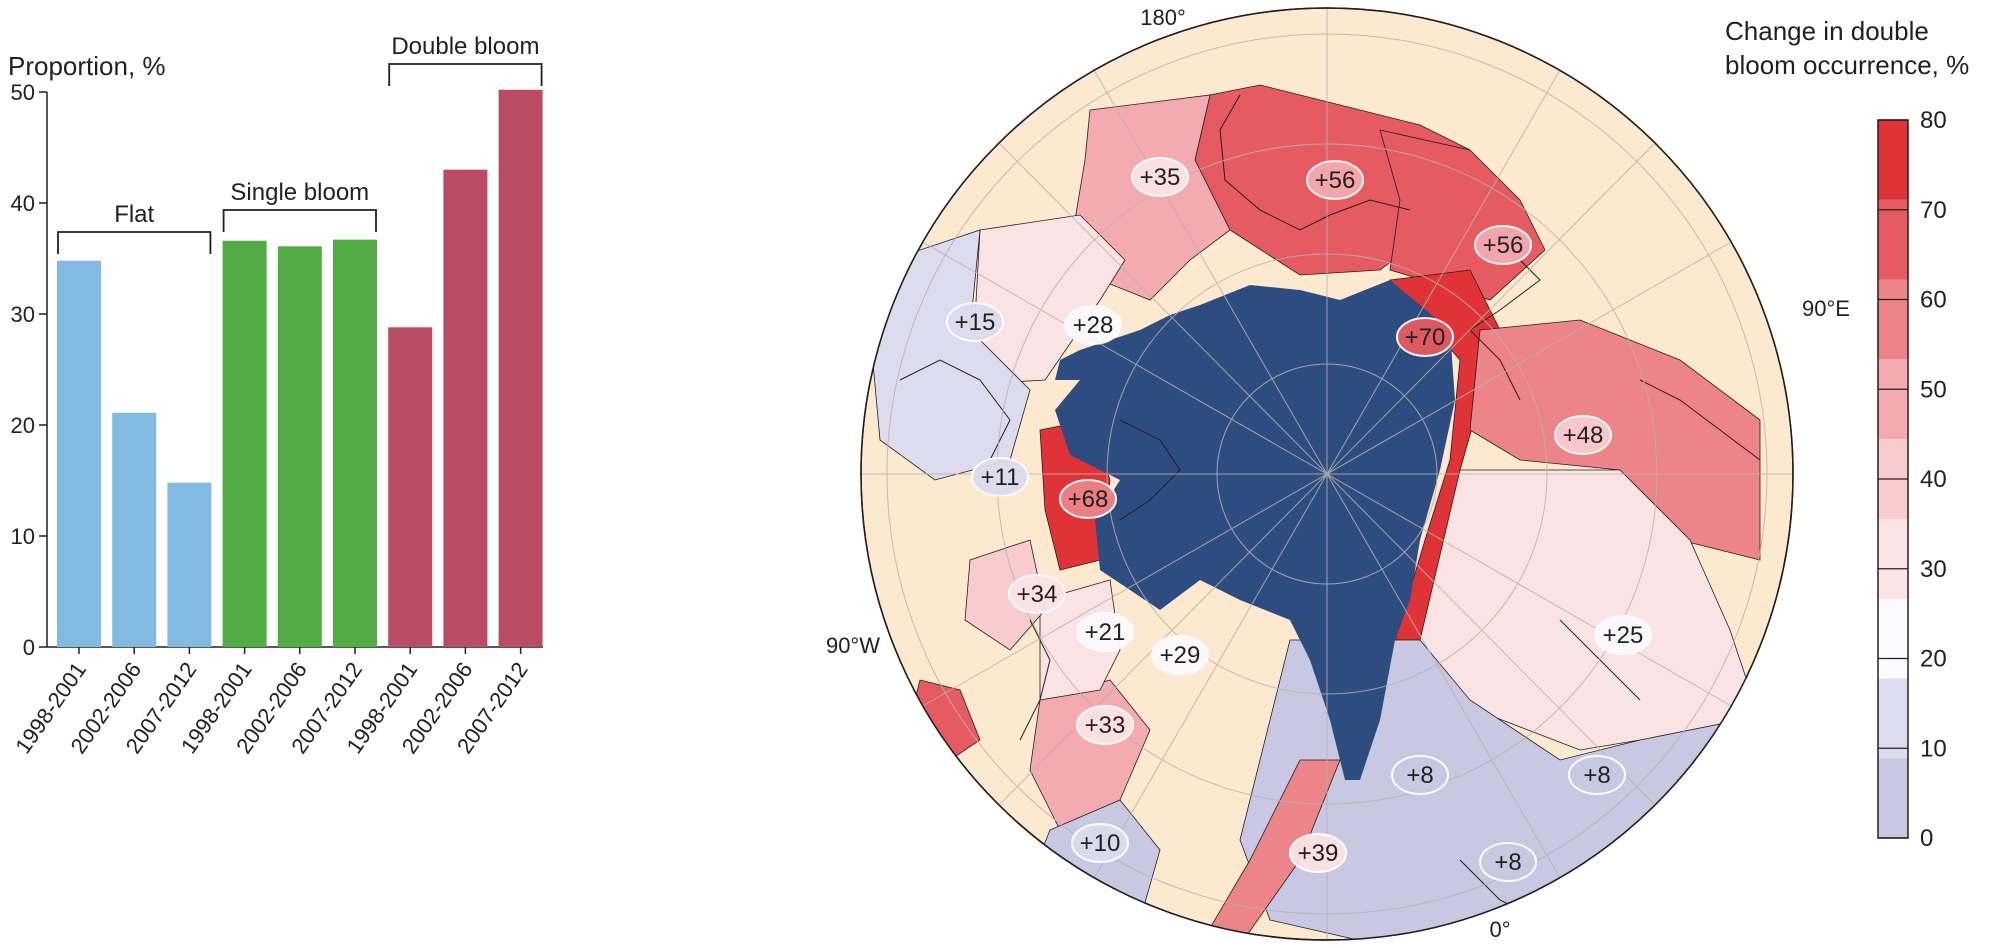  I want to click on y-tick-label: 30, so click(23, 314).